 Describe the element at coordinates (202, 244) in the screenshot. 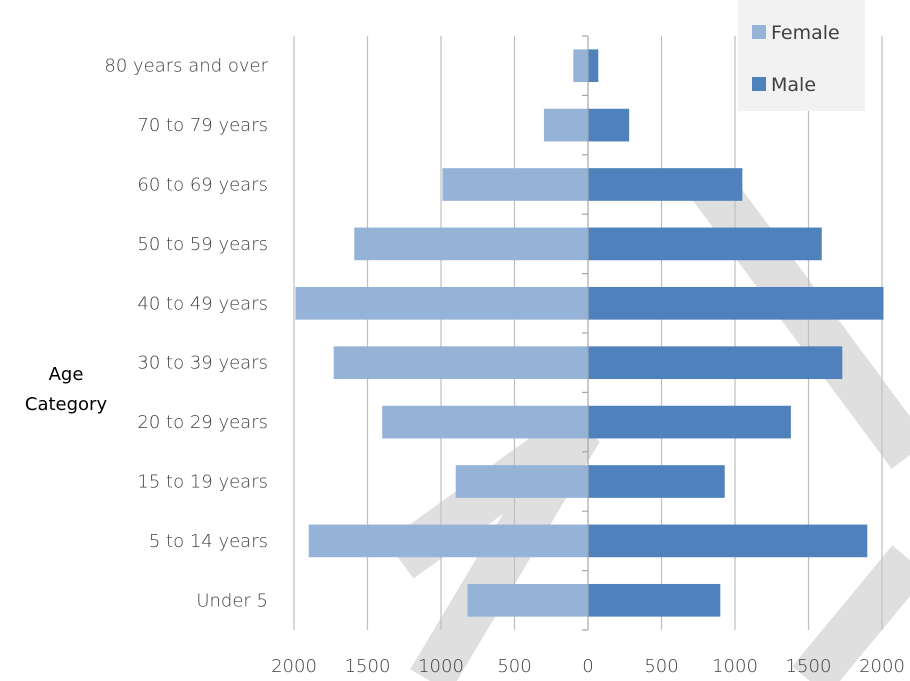

I see `category-label: 50 to 59 years` at that location.